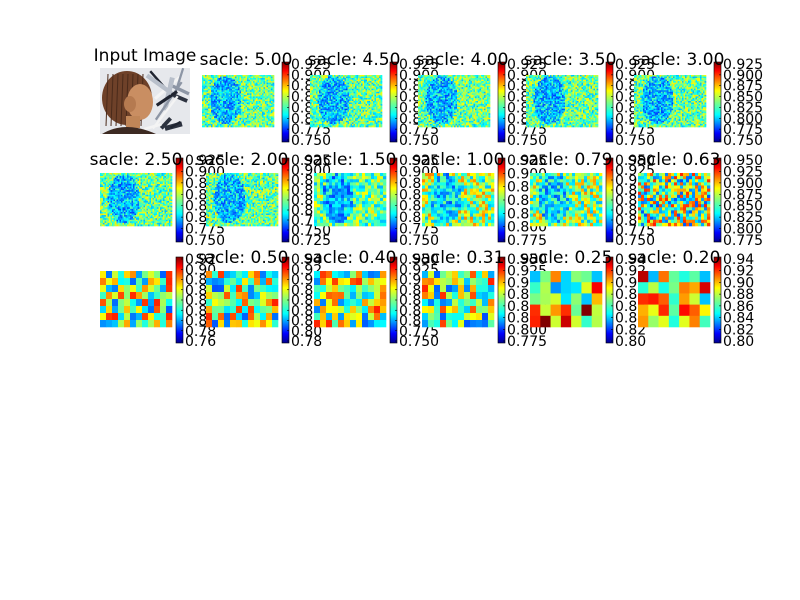 The height and width of the screenshot is (600, 800). Describe the element at coordinates (738, 307) in the screenshot. I see `colorbar-tick-label: 0.86` at that location.